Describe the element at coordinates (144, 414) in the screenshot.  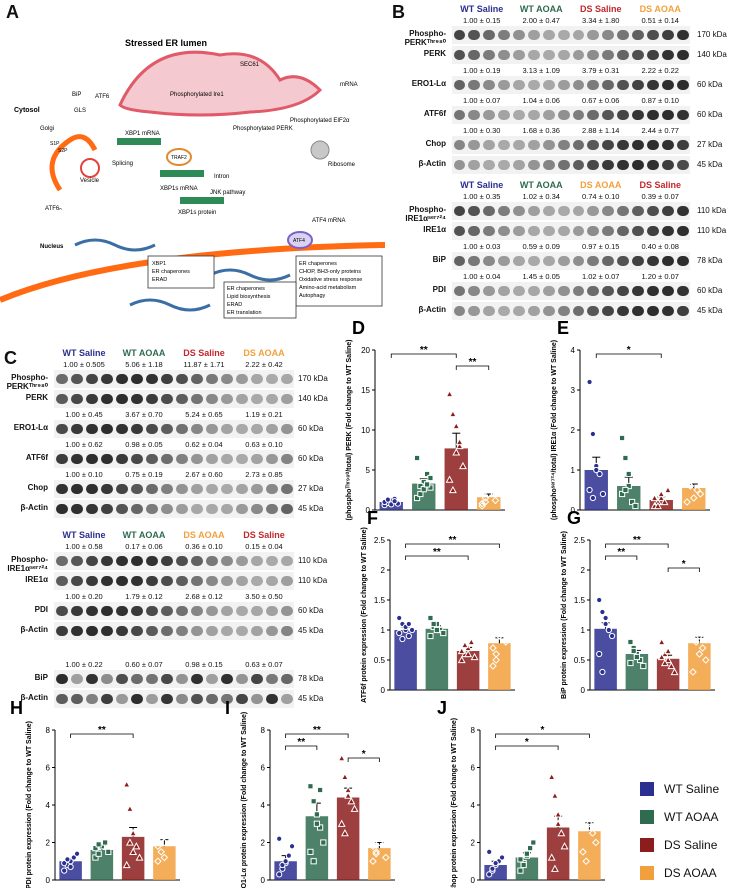
I see `blot-quant-value: 3.67 ± 0.70` at that location.